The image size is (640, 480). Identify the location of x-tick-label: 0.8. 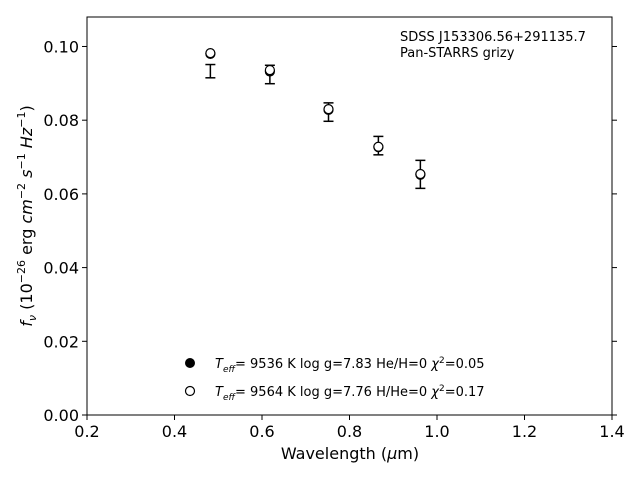
(349, 431).